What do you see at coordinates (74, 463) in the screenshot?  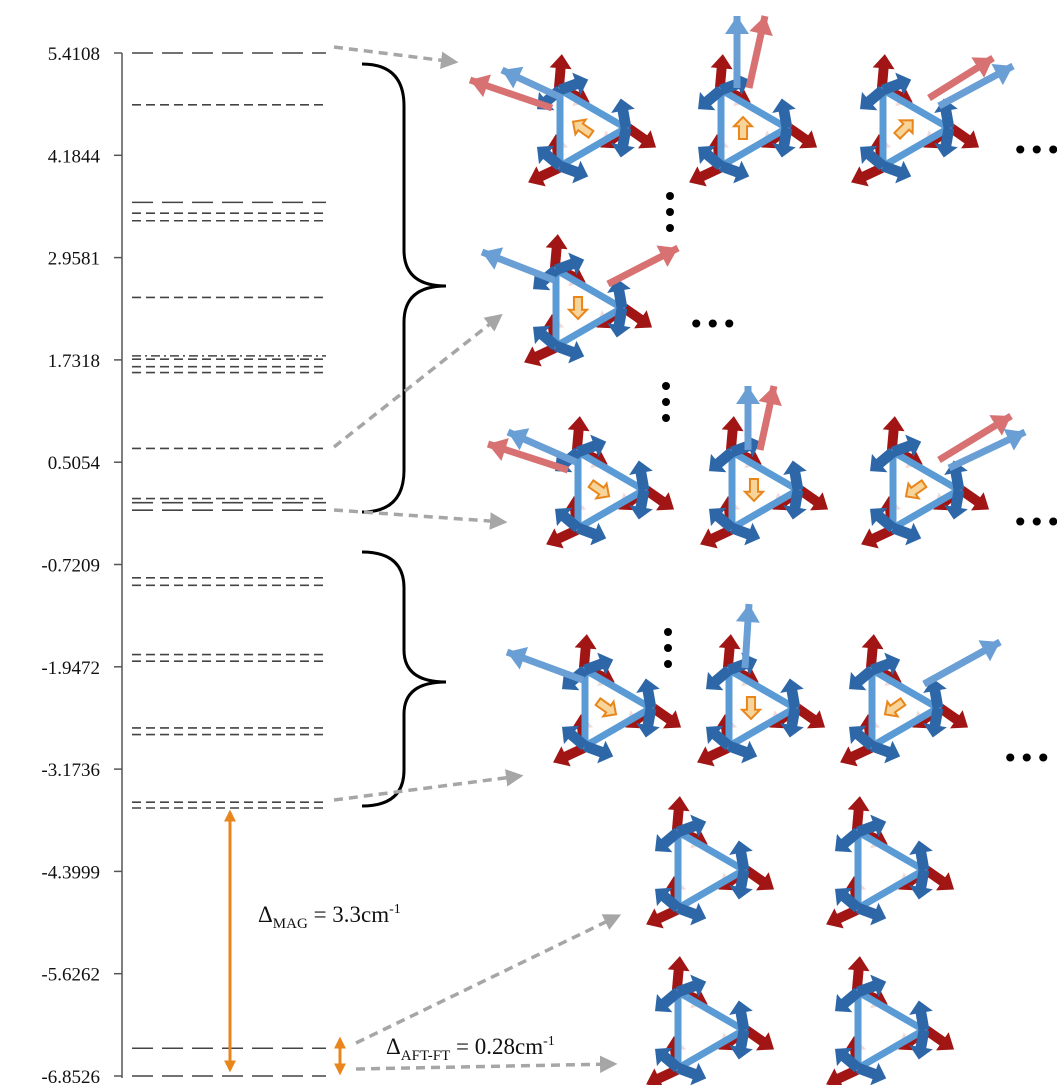 I see `axis-tick-label: 0.5054` at bounding box center [74, 463].